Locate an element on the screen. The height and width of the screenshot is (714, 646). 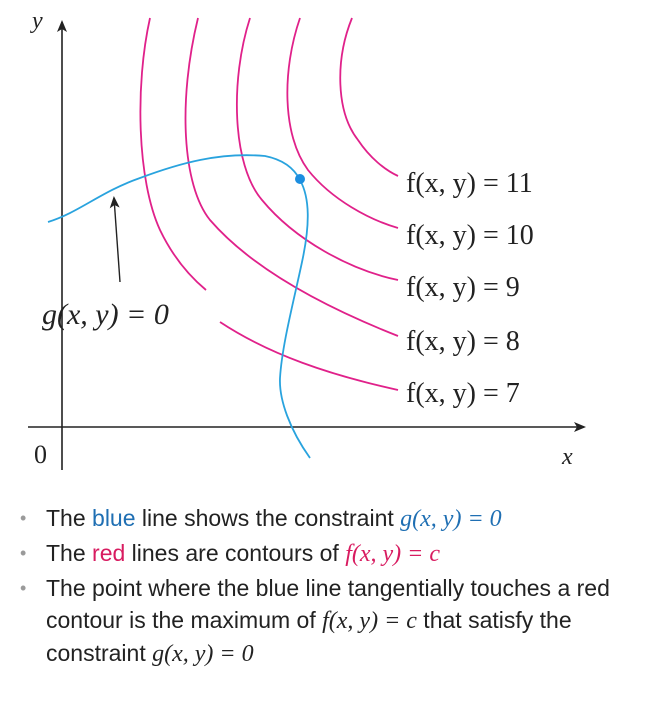
blue-word: blue is located at coordinates (114, 518).